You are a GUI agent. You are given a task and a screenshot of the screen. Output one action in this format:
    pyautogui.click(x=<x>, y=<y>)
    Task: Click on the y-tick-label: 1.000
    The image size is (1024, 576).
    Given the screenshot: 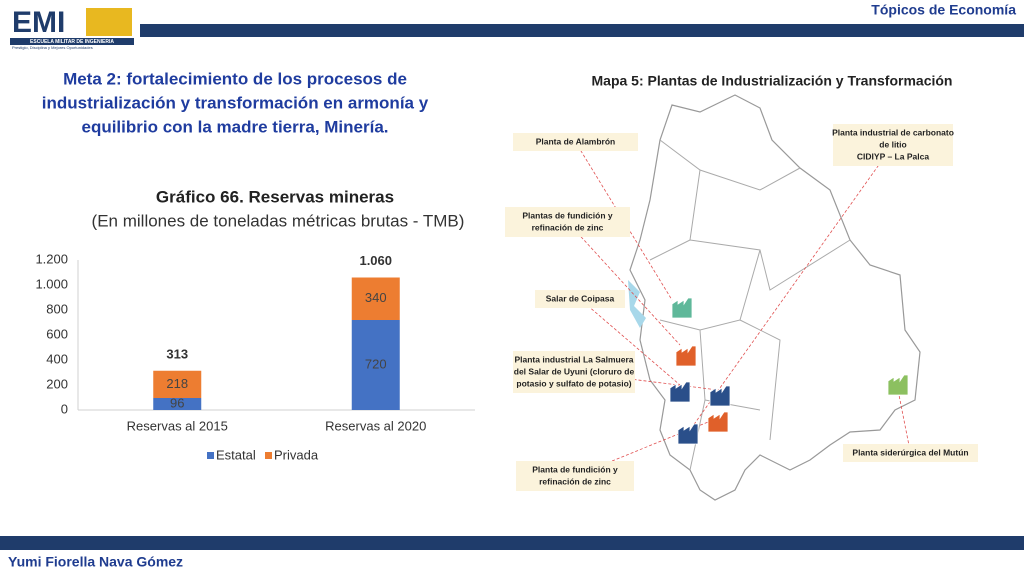 What is the action you would take?
    pyautogui.click(x=51, y=283)
    